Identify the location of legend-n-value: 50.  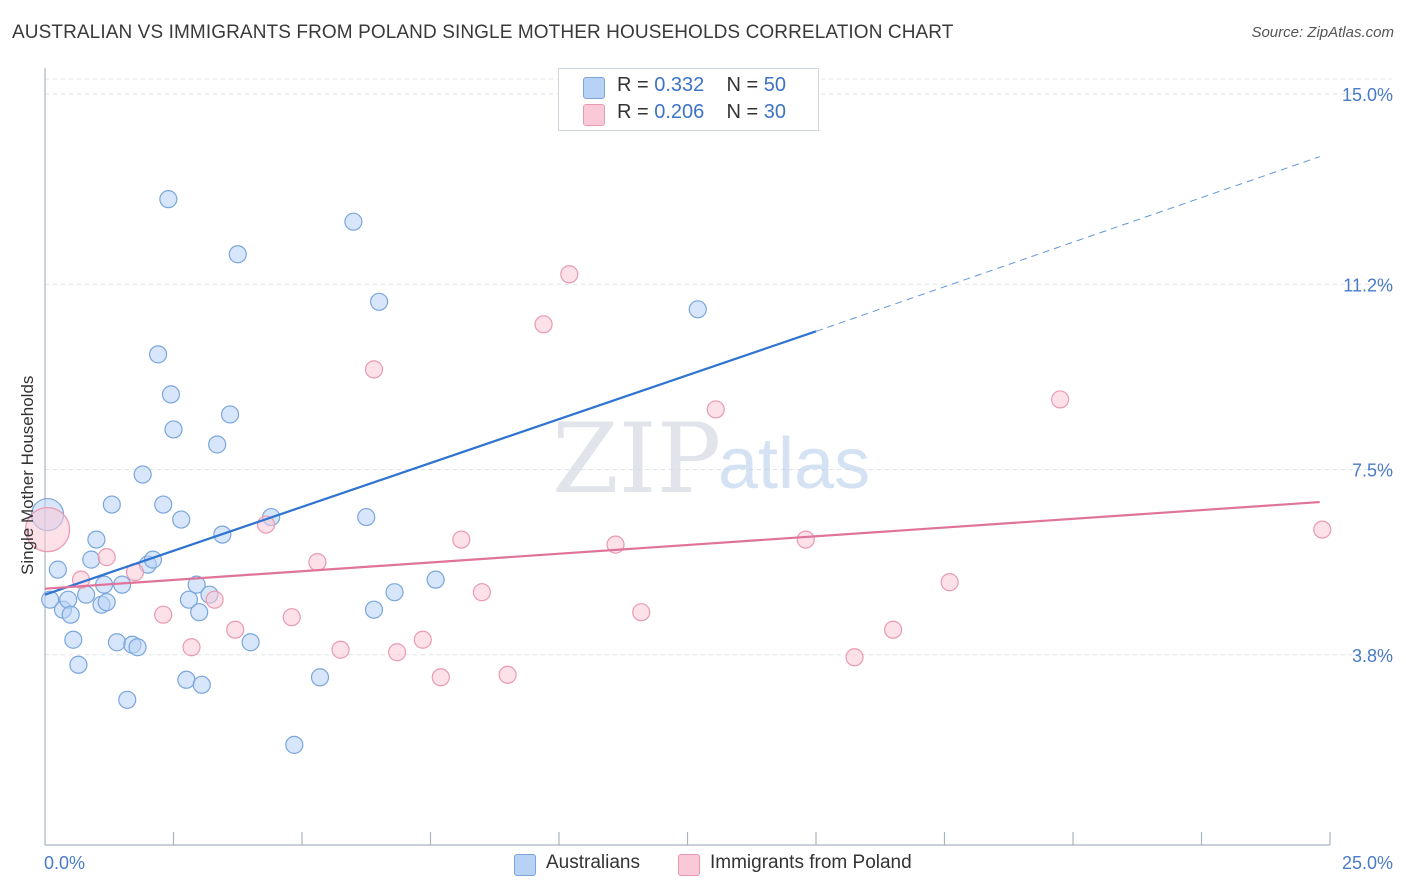
(775, 85).